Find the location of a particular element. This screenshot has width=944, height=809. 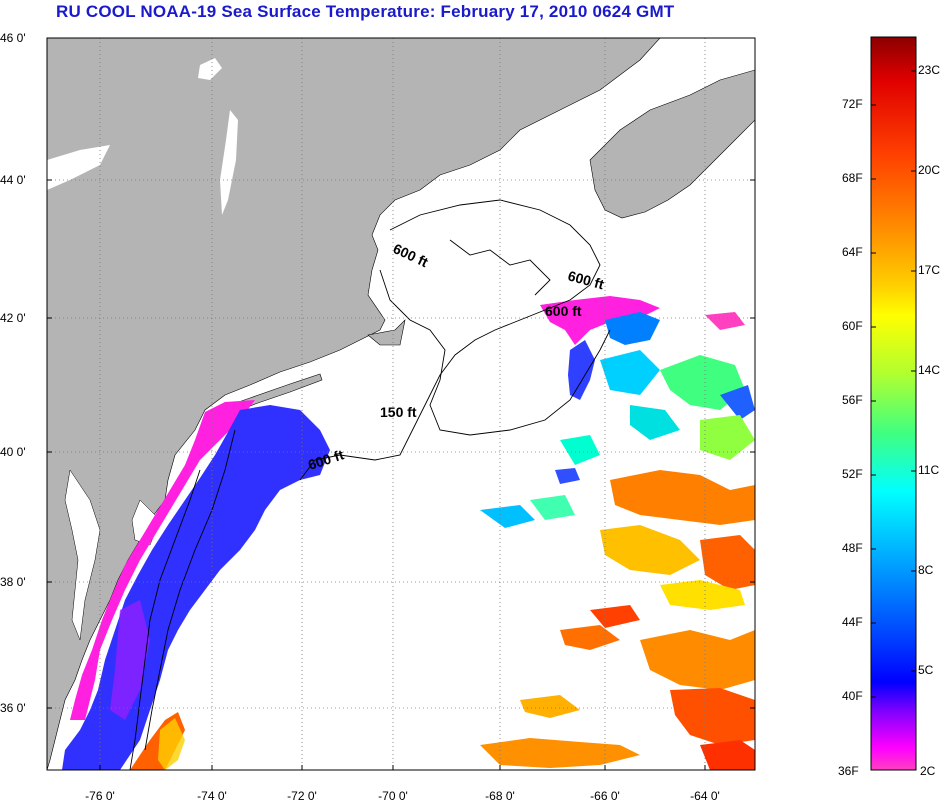

lon-label: -72 0' is located at coordinates (302, 796).